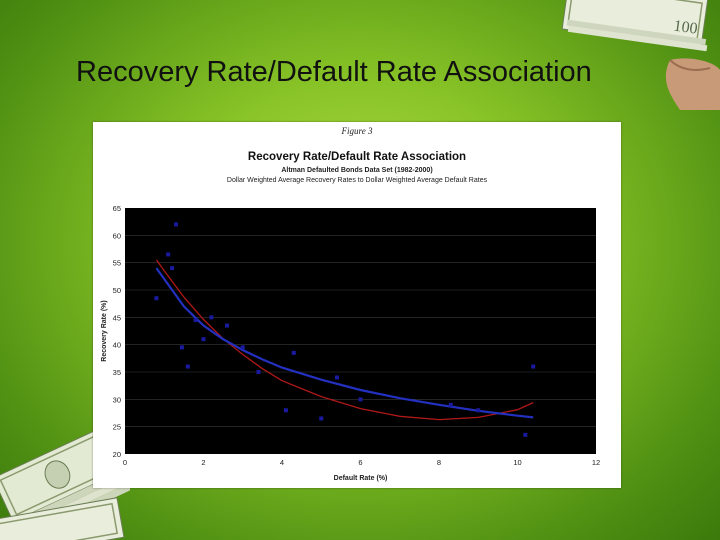 Image resolution: width=720 pixels, height=540 pixels. What do you see at coordinates (439, 462) in the screenshot?
I see `x-tick-label: 8` at bounding box center [439, 462].